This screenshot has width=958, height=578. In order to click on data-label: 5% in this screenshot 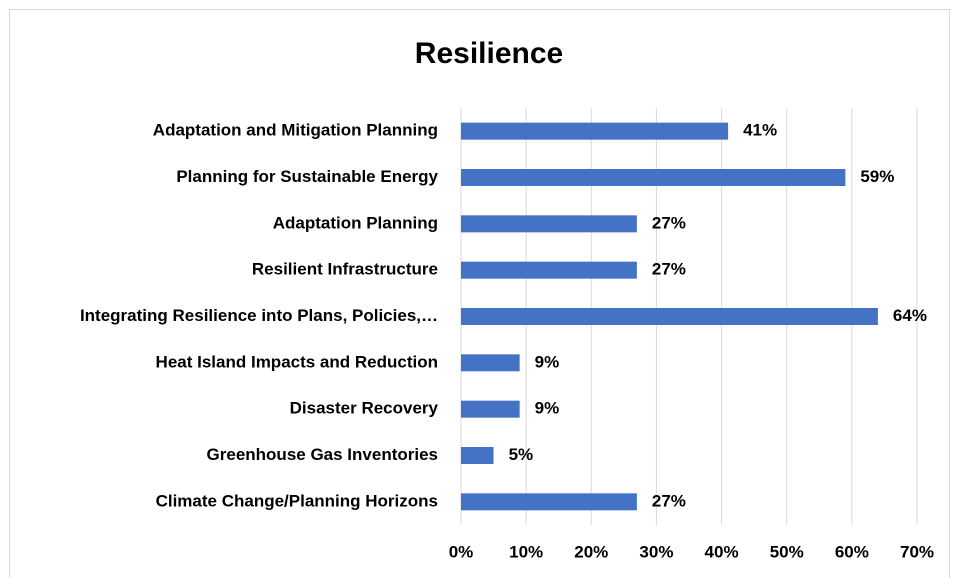, I will do `click(521, 454)`.